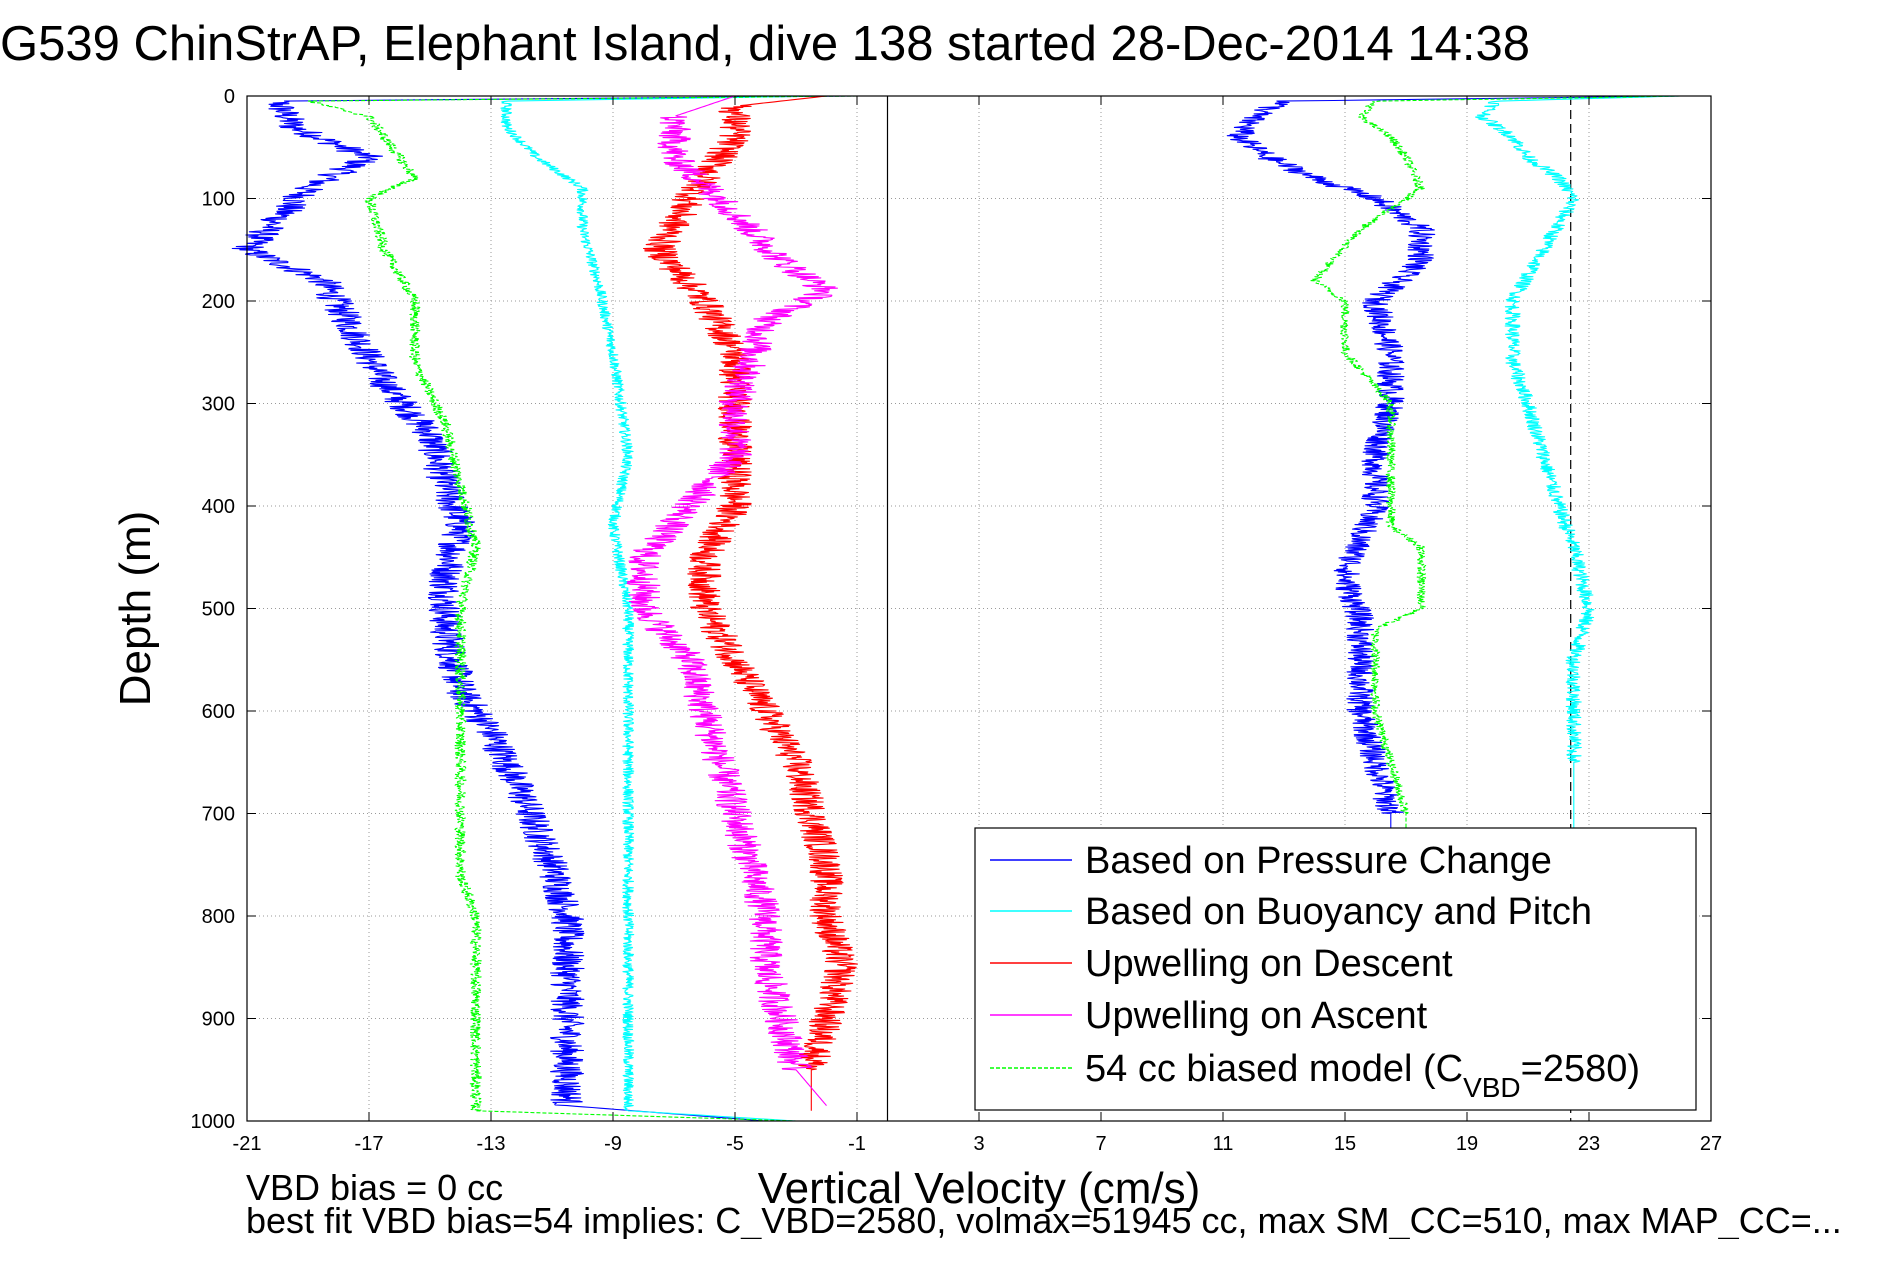  What do you see at coordinates (218, 1020) in the screenshot?
I see `y-tick-label: 900` at bounding box center [218, 1020].